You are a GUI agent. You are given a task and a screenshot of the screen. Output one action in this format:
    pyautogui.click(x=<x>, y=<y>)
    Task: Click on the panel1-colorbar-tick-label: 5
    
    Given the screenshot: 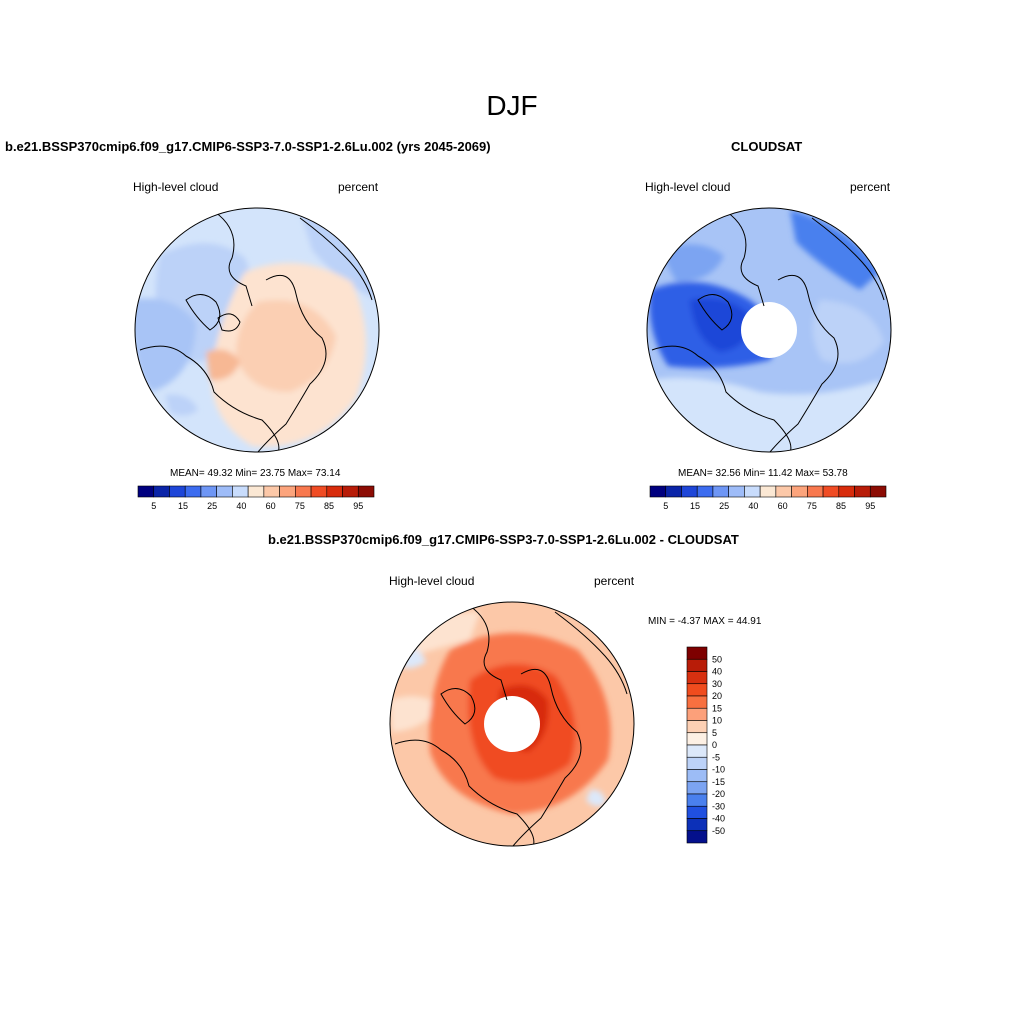 What is the action you would take?
    pyautogui.click(x=153, y=506)
    